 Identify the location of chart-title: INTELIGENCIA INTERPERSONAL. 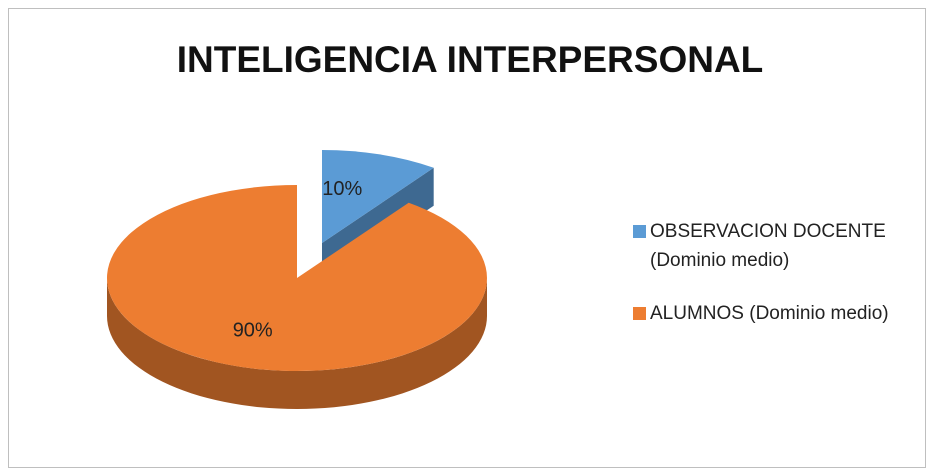
(470, 59).